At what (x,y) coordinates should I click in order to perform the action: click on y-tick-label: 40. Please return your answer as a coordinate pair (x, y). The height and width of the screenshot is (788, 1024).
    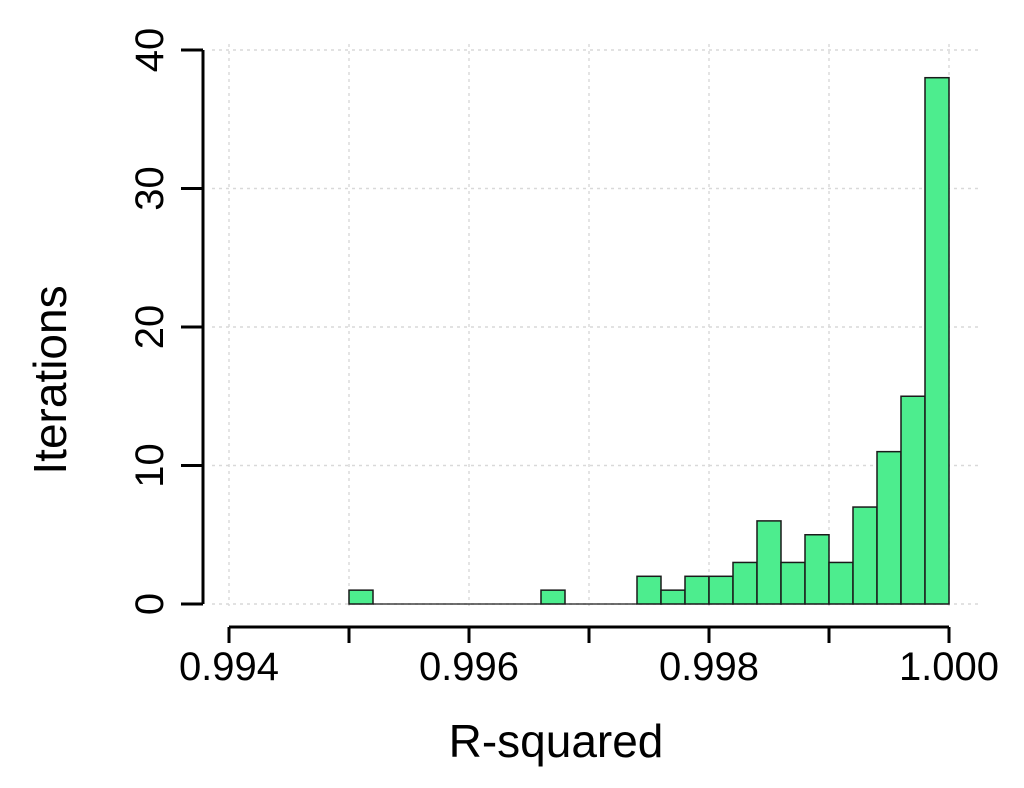
    Looking at the image, I should click on (150, 50).